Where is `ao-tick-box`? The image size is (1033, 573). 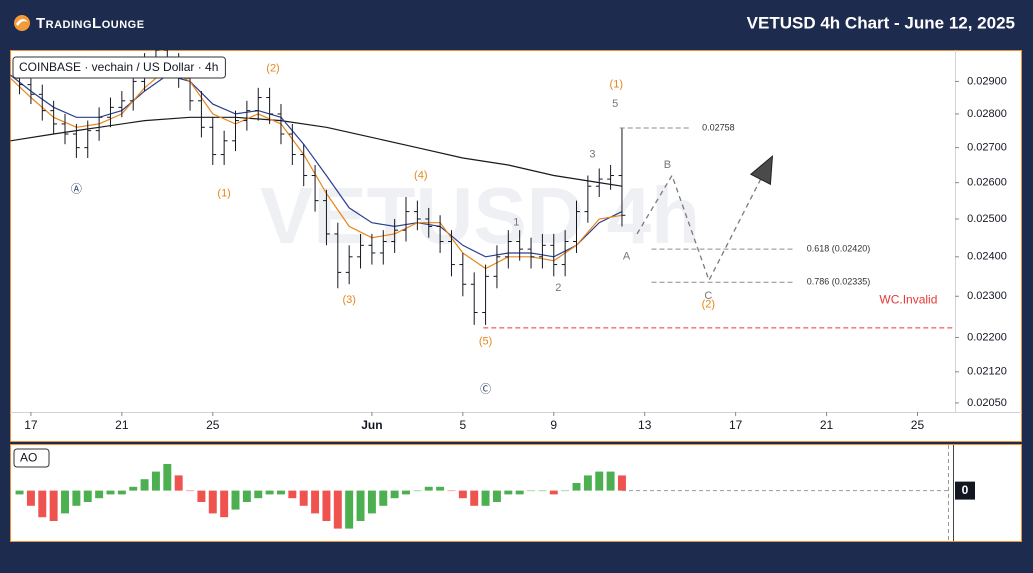
ao-tick-box is located at coordinates (965, 490).